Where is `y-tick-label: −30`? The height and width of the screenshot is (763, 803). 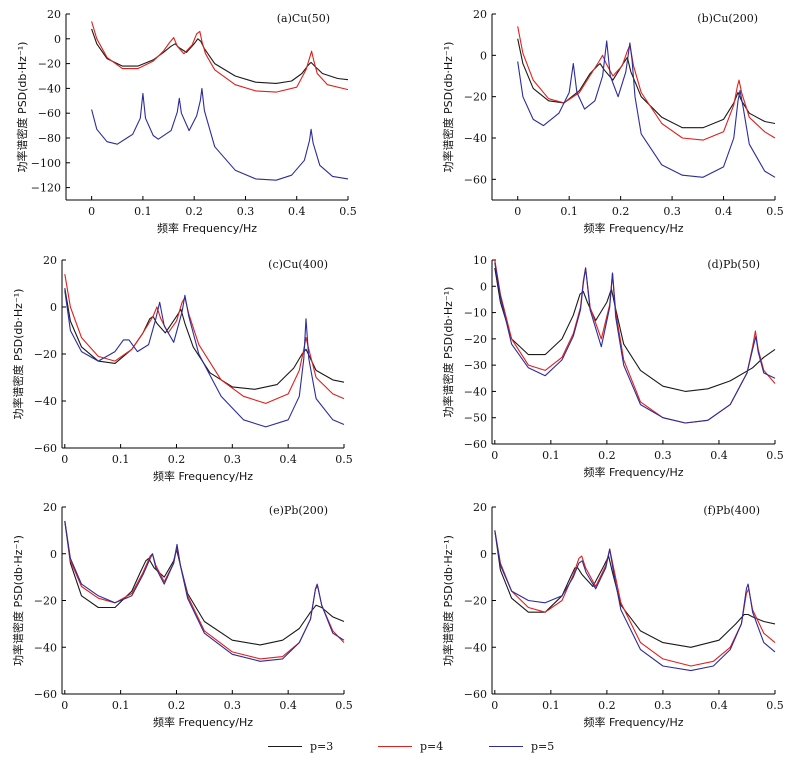
y-tick-label: −30 is located at coordinates (475, 365).